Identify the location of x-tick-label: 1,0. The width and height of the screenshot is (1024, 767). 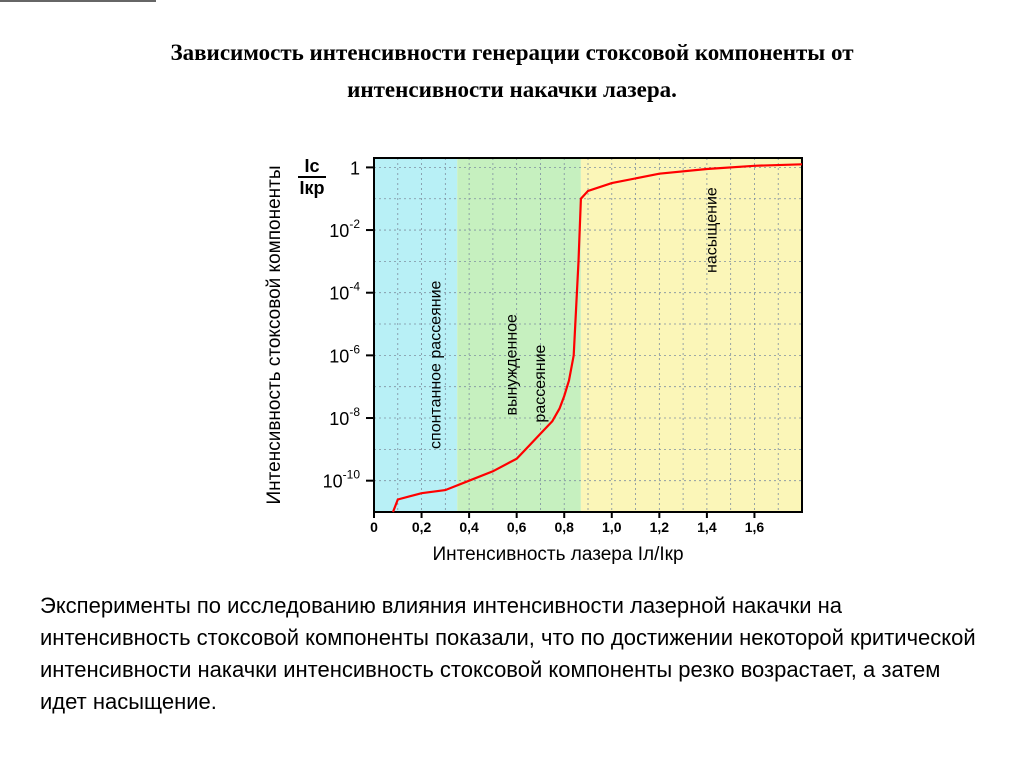
(612, 527).